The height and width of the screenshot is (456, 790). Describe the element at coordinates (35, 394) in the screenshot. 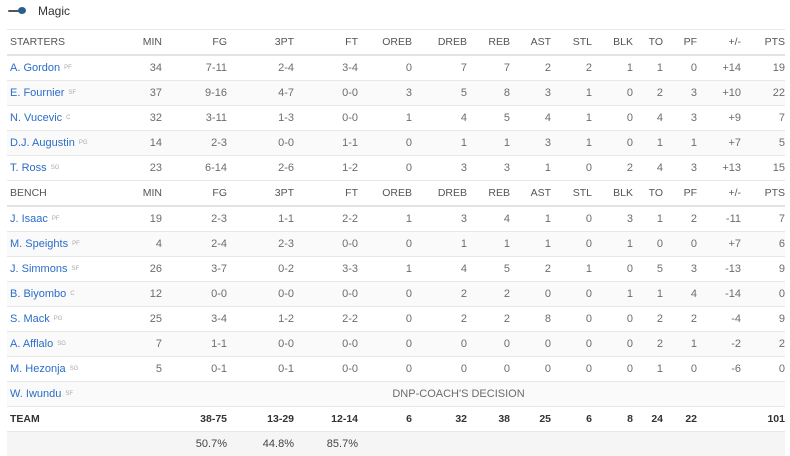

I see `player-link: W. Iwundu` at that location.